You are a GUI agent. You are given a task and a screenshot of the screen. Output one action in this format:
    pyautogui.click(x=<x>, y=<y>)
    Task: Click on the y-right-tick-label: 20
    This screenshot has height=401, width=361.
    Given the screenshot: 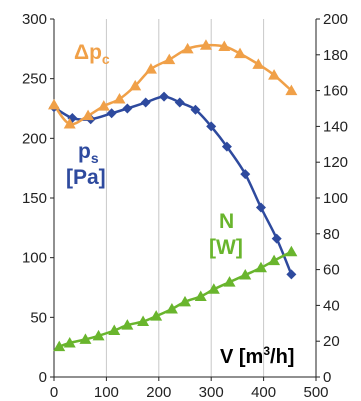 What is the action you would take?
    pyautogui.click(x=331, y=341)
    